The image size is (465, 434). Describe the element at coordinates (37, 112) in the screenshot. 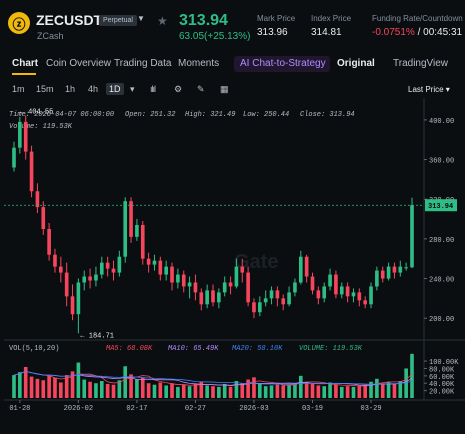

I see `high-mark-label: ← 404.55` at that location.